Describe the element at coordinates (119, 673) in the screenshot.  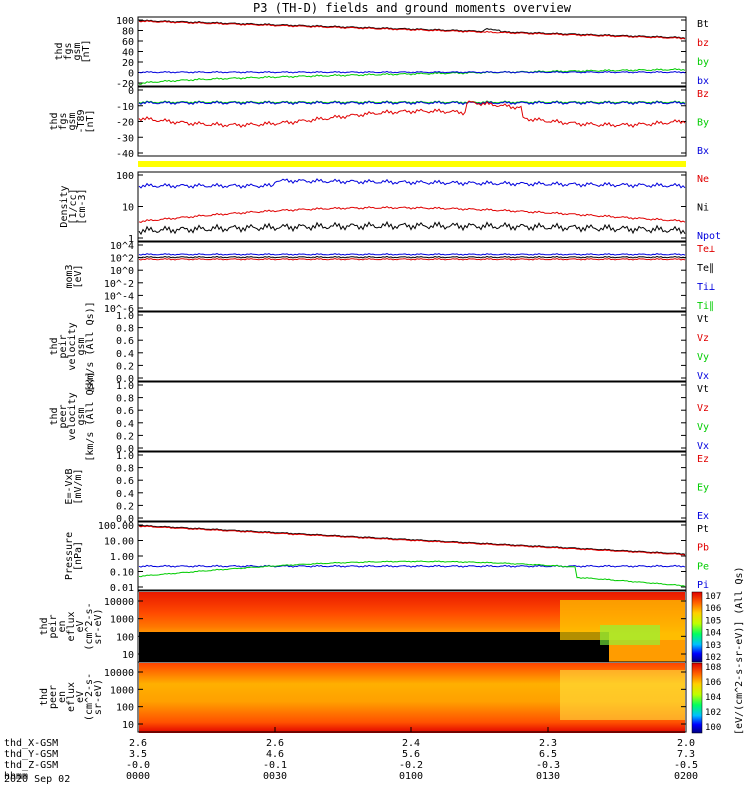
I see `y-tick-label: 10000` at that location.